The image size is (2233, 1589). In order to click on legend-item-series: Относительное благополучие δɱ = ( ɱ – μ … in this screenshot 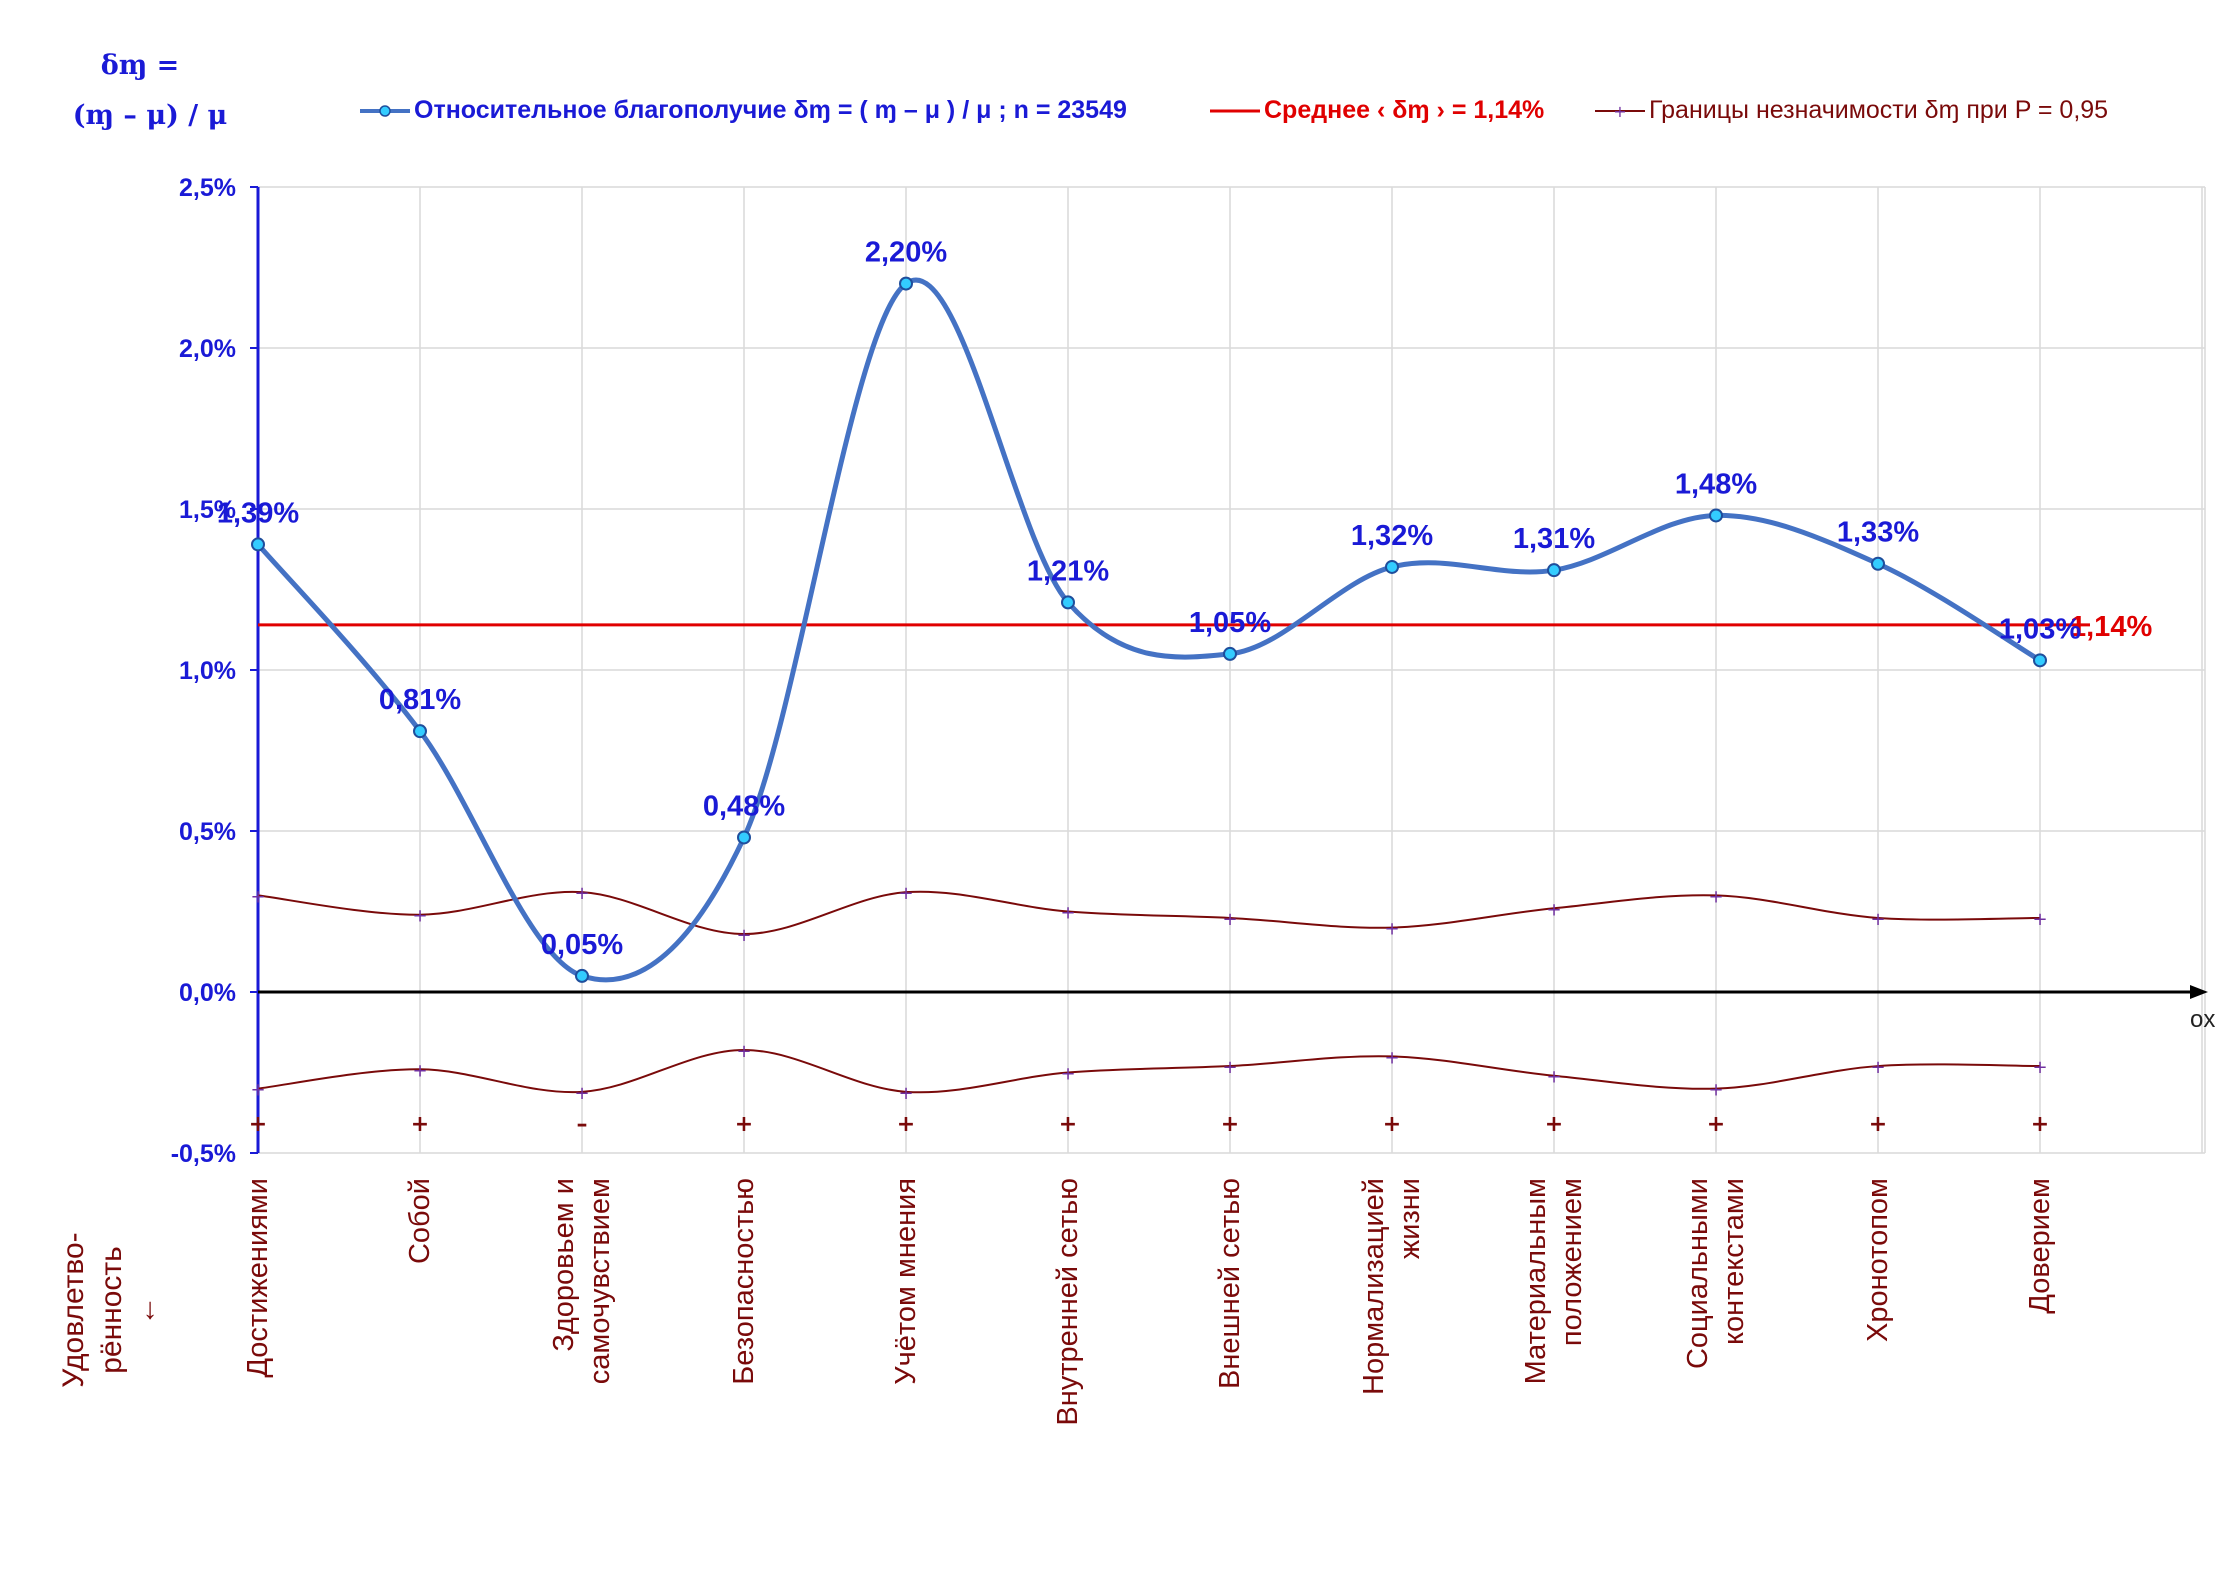, I will do `click(743, 110)`.